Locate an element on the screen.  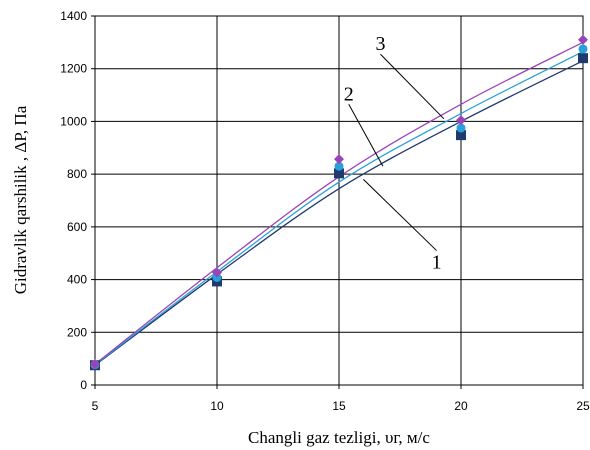
x-tick-label: 15 is located at coordinates (339, 406).